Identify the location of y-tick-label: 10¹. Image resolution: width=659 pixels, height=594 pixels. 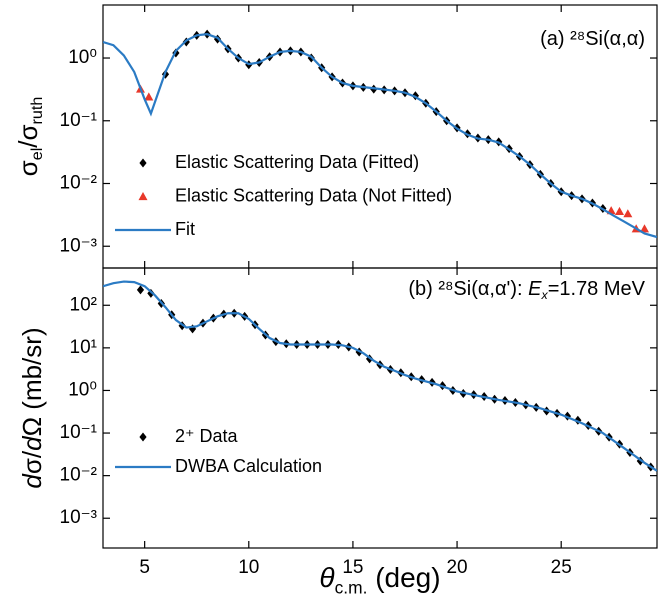
(83, 347).